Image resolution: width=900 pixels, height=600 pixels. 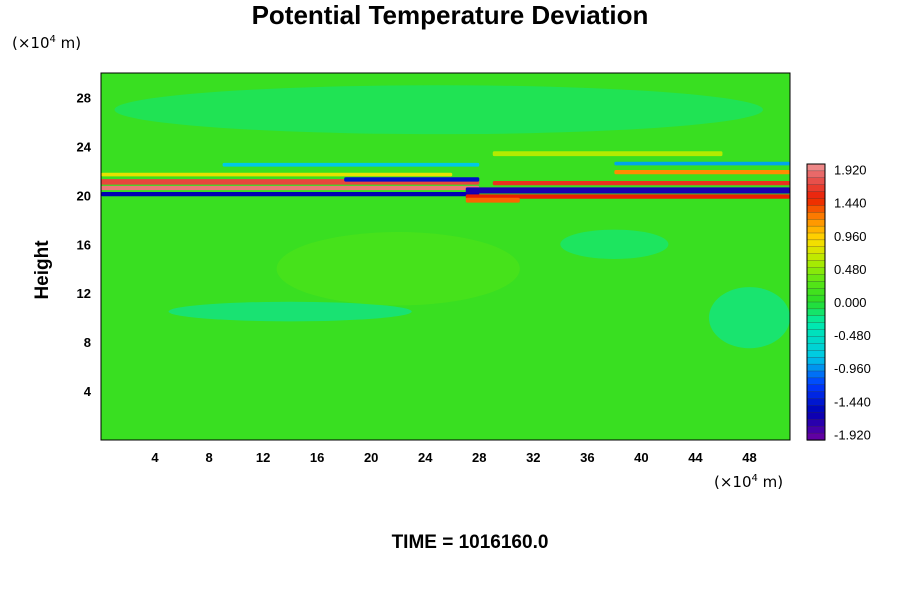 What do you see at coordinates (87, 342) in the screenshot?
I see `y-tick-label: 8` at bounding box center [87, 342].